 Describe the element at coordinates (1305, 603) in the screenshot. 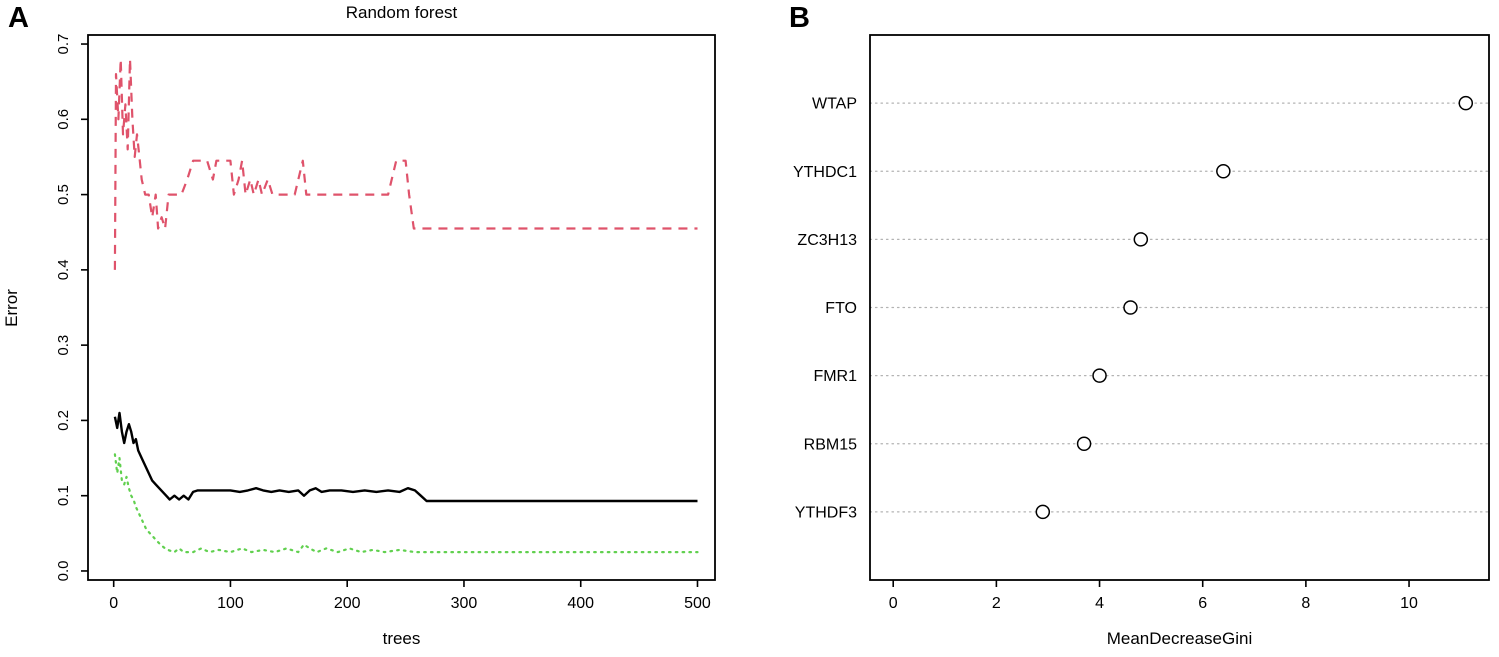

I see `x-tick-label: 8` at that location.